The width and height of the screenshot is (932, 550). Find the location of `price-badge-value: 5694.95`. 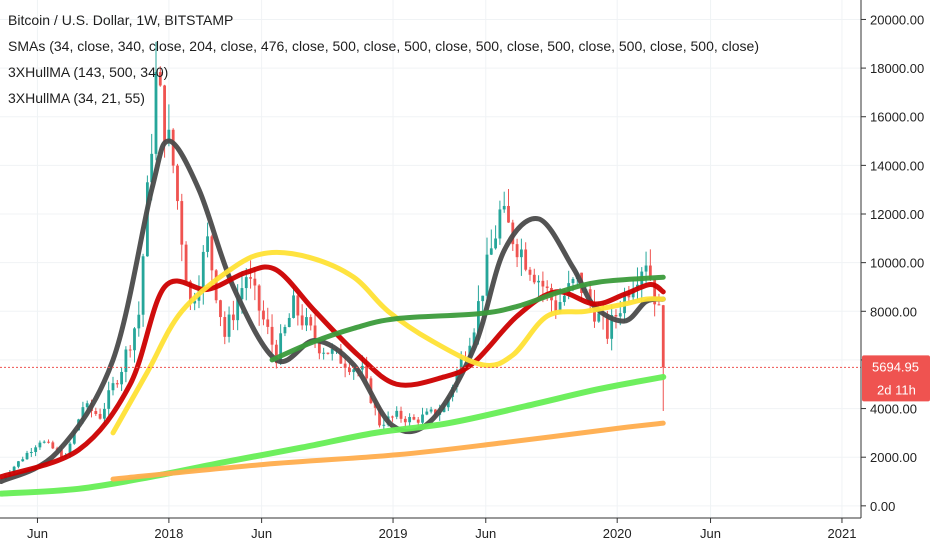

price-badge-value: 5694.95 is located at coordinates (895, 366).